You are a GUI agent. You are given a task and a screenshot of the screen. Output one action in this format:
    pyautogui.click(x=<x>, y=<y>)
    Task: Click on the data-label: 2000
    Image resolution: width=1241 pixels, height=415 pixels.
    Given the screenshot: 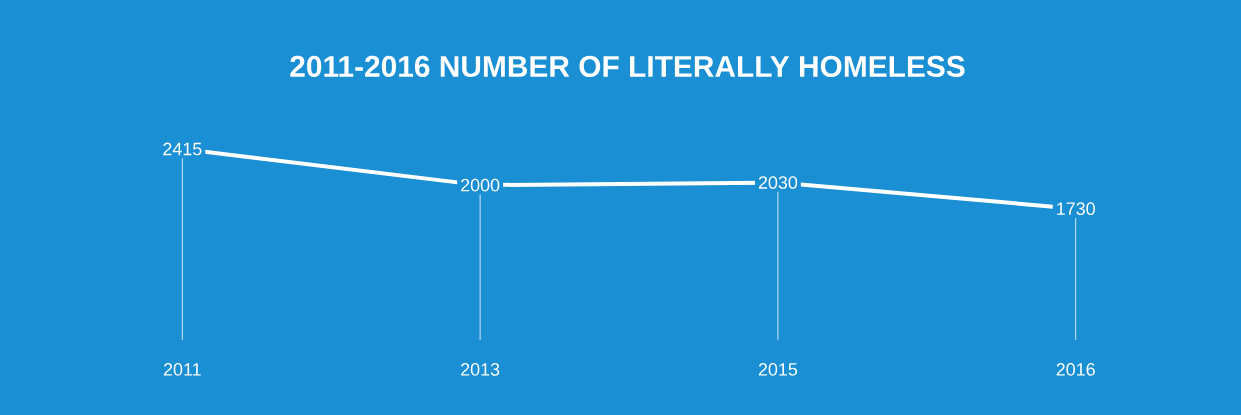 What is the action you would take?
    pyautogui.click(x=480, y=185)
    